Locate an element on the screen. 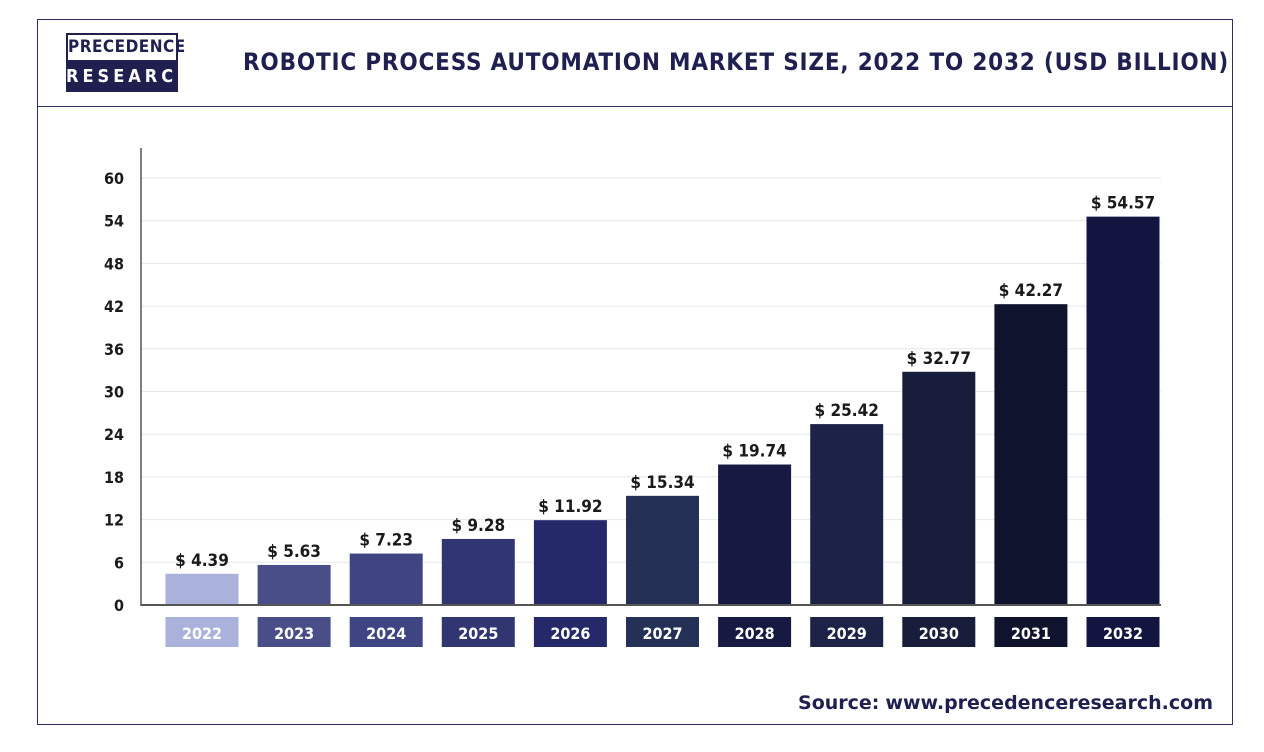  x-tick-label: 2030 is located at coordinates (939, 633).